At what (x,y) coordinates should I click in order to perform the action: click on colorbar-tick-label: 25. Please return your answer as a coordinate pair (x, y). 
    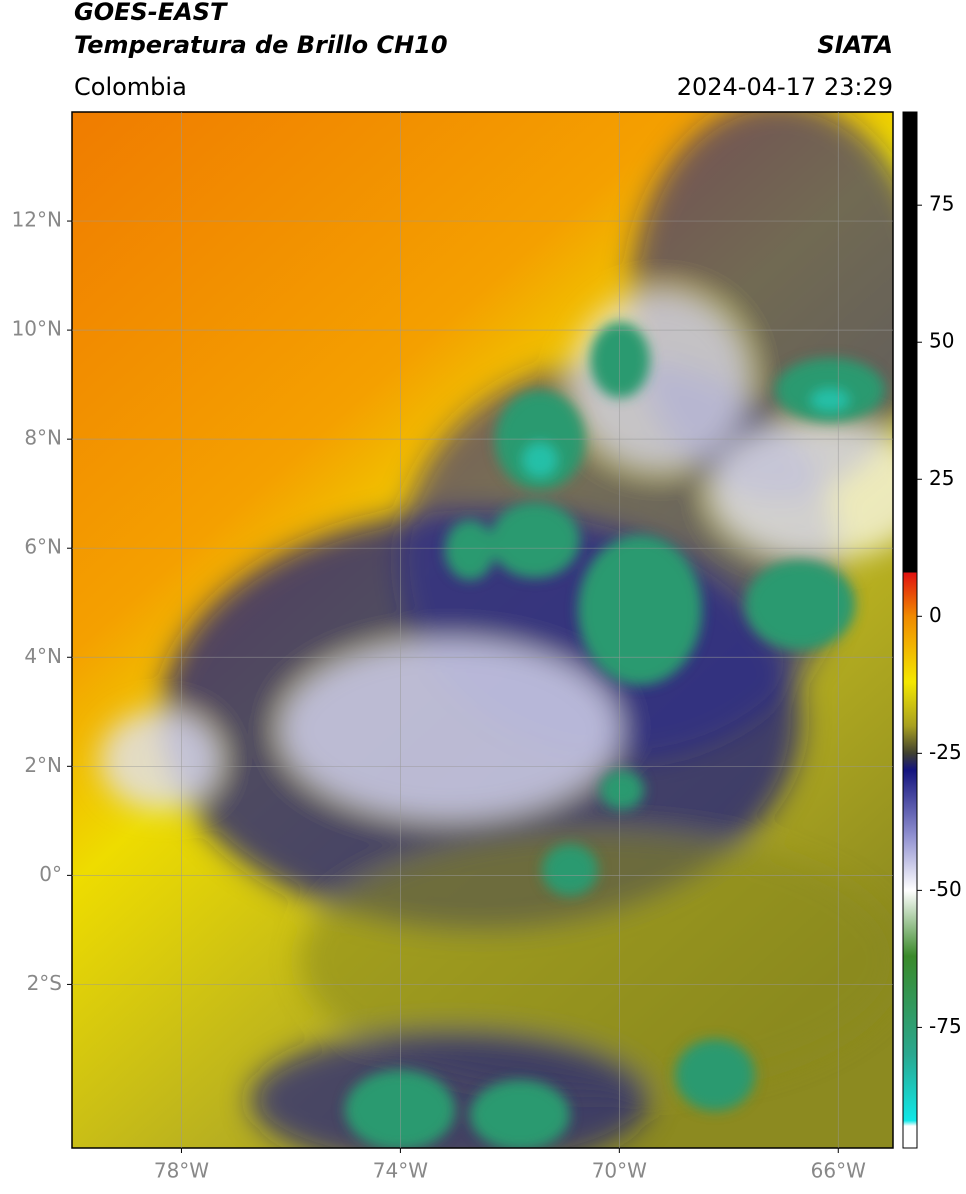
    Looking at the image, I should click on (941, 478).